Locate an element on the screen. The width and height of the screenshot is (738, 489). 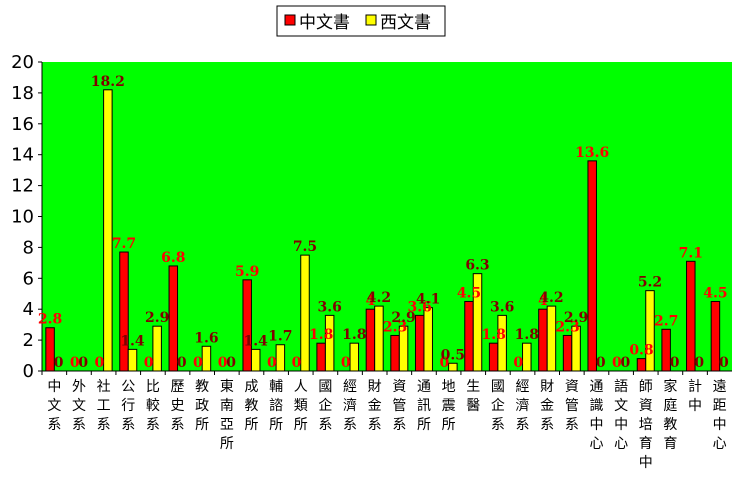
category-label: 成教所 is located at coordinates (251, 406).